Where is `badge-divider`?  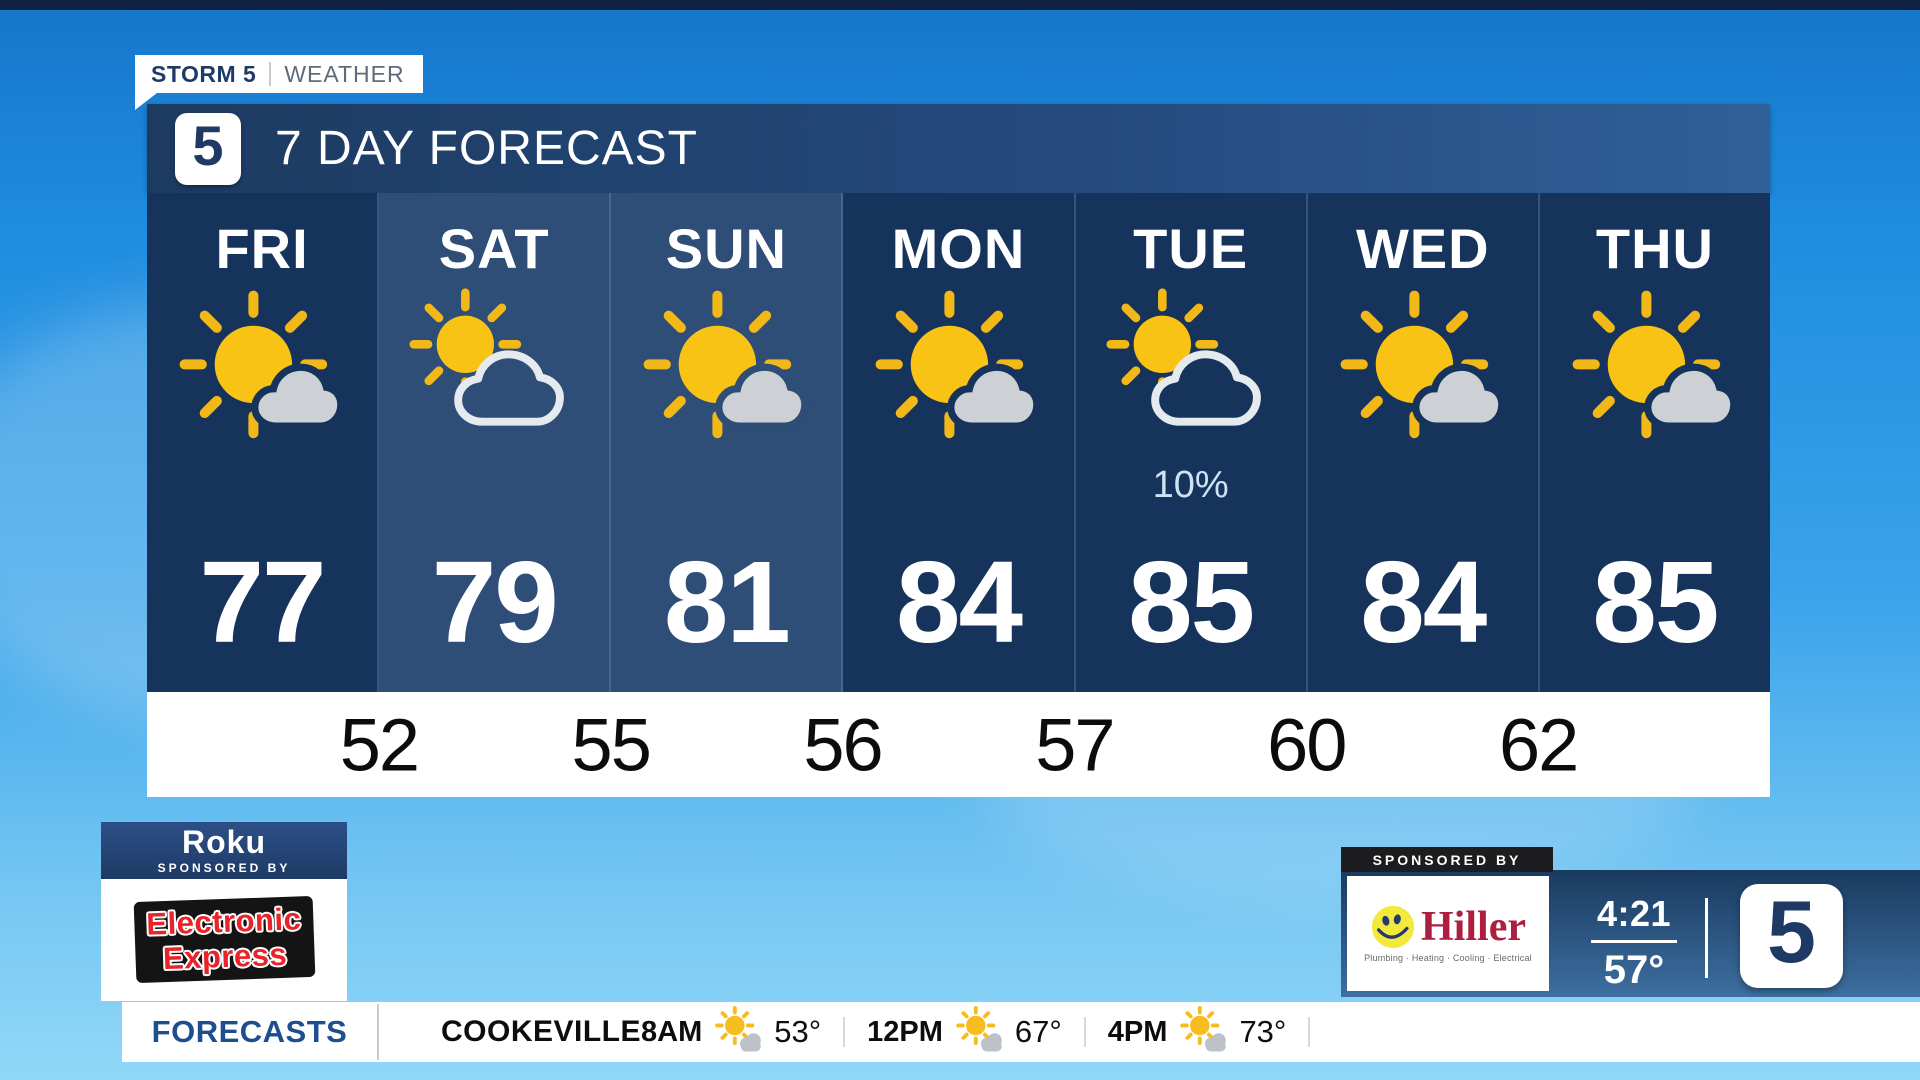 badge-divider is located at coordinates (270, 74).